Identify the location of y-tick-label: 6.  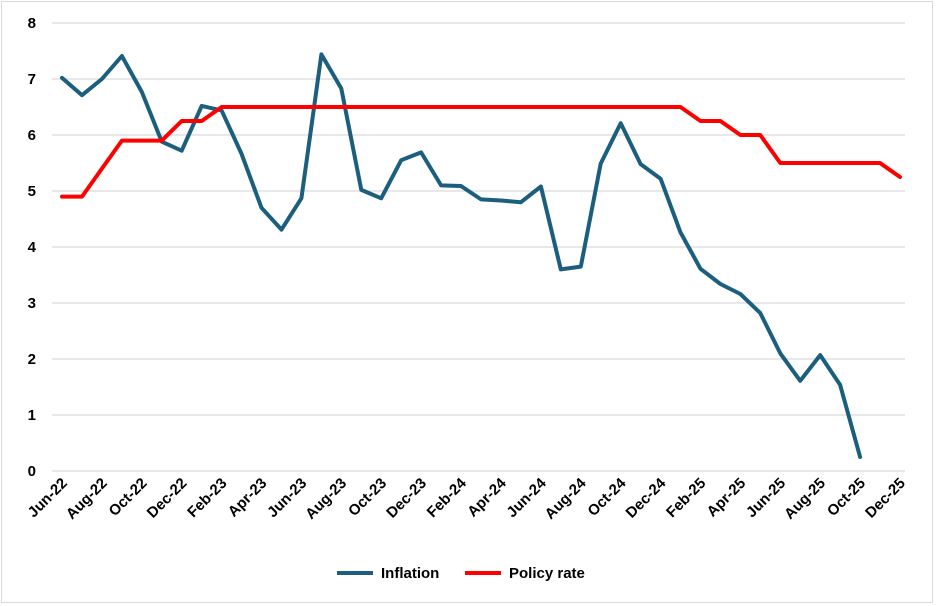
(32, 135).